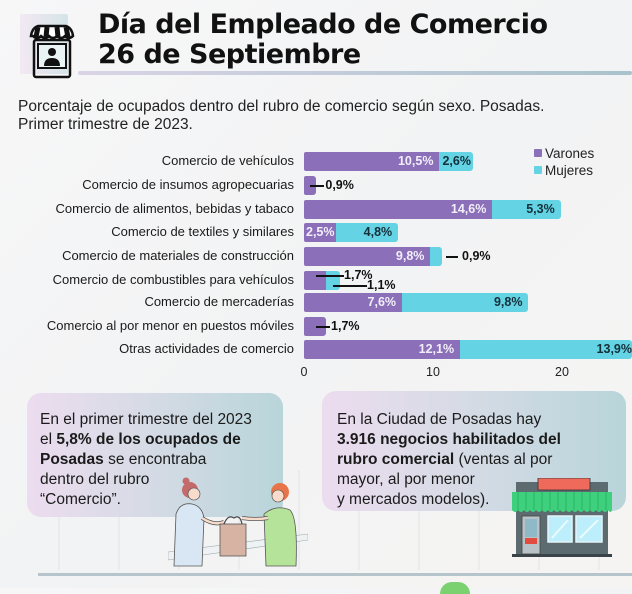 This screenshot has width=632, height=594. I want to click on category-label-comercio-de-mercaderias: Comercio de mercaderías, so click(219, 301).